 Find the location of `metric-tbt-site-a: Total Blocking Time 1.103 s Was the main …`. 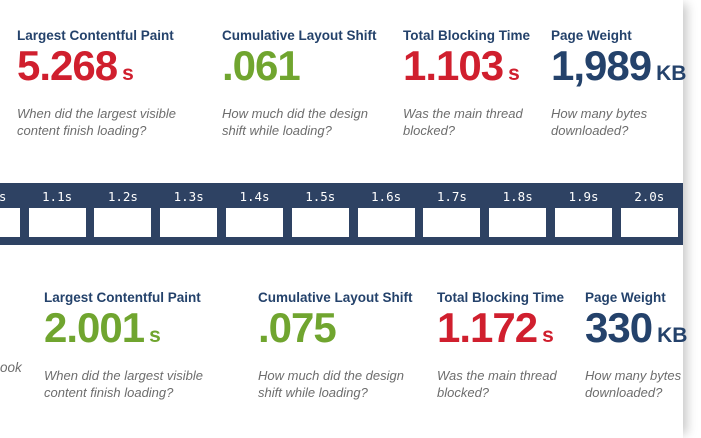

metric-tbt-site-a: Total Blocking Time 1.103 s Was the main … is located at coordinates (468, 83).